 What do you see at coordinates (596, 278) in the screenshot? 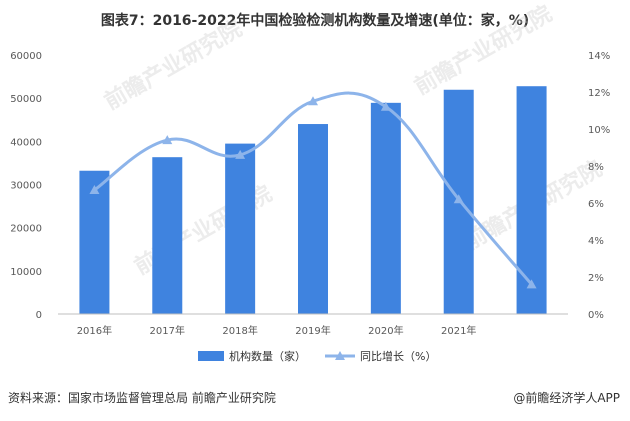
I see `y-right-tick-label: 2%` at bounding box center [596, 278].